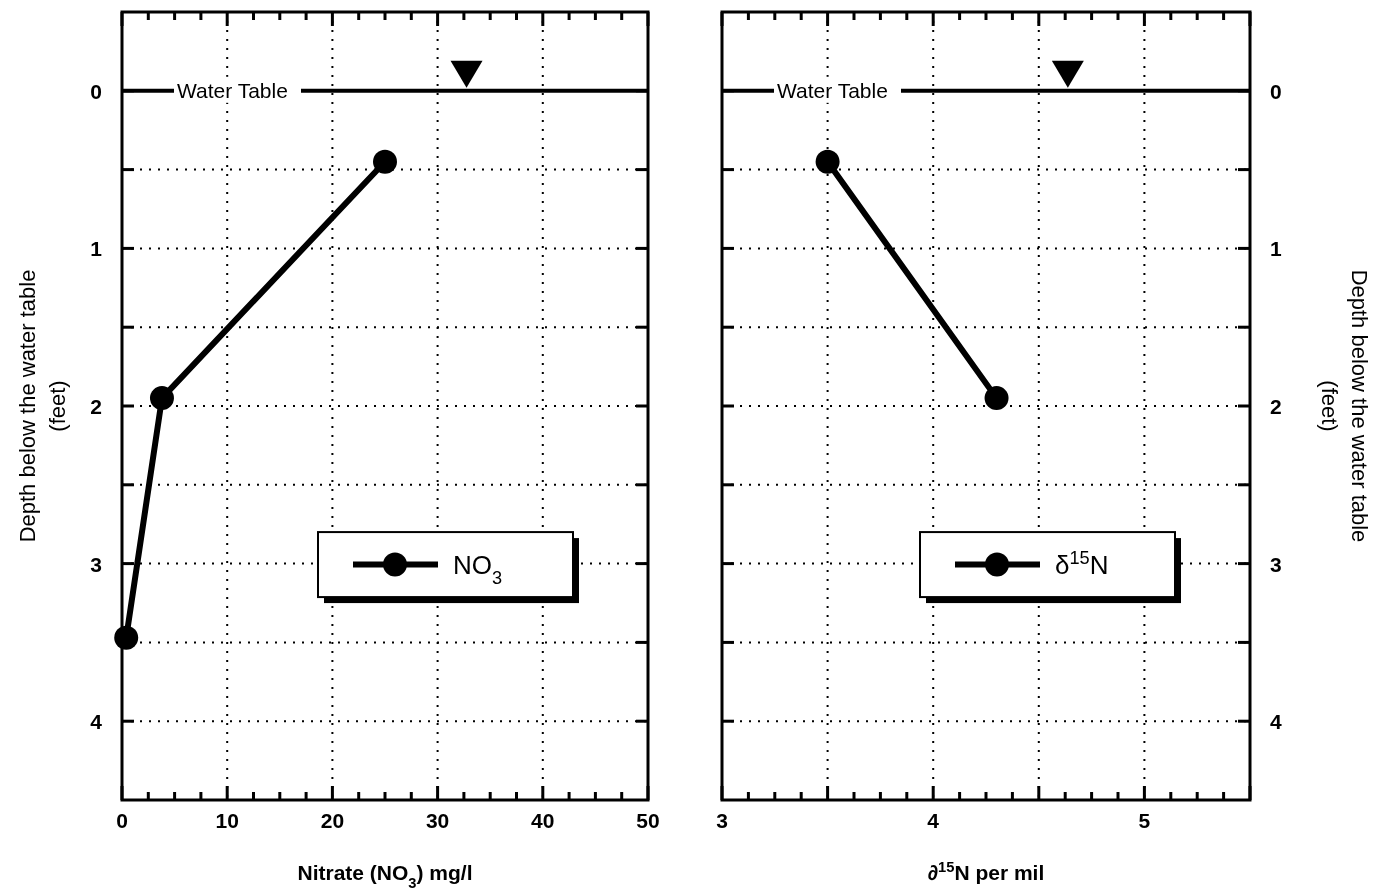  What do you see at coordinates (122, 820) in the screenshot?
I see `x-tick-label: 0` at bounding box center [122, 820].